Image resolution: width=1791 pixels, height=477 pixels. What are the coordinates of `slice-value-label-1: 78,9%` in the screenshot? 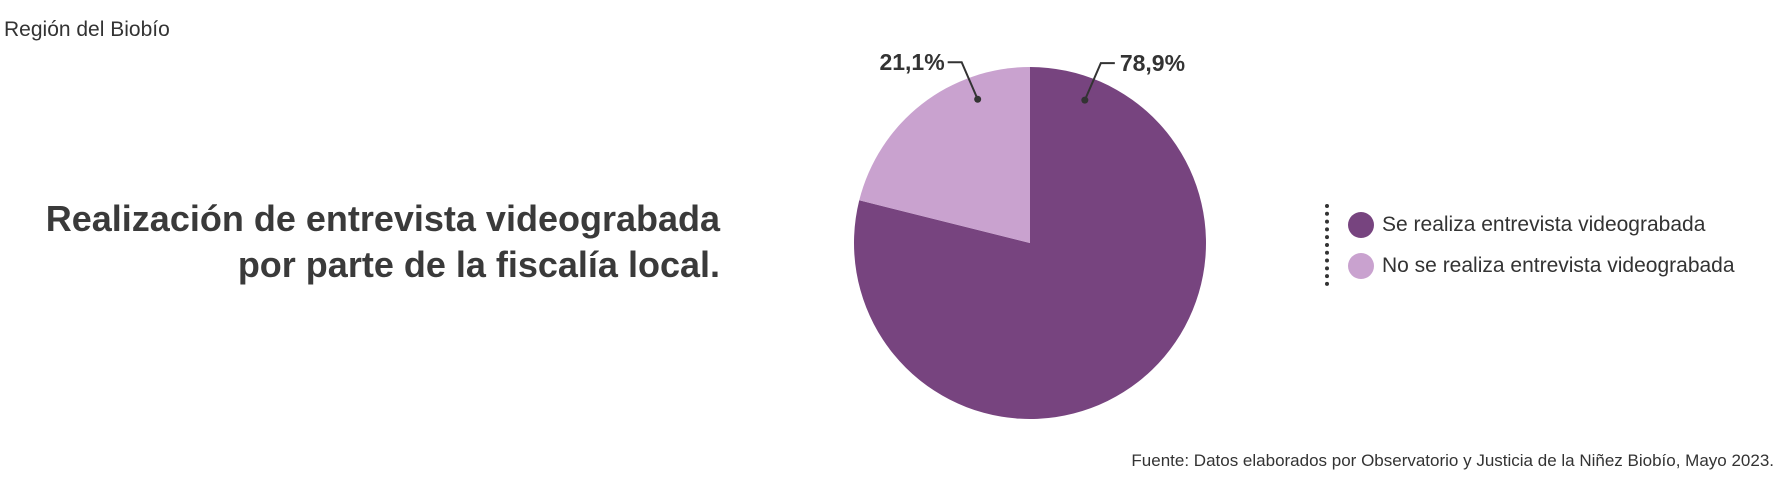 It's located at (1152, 63).